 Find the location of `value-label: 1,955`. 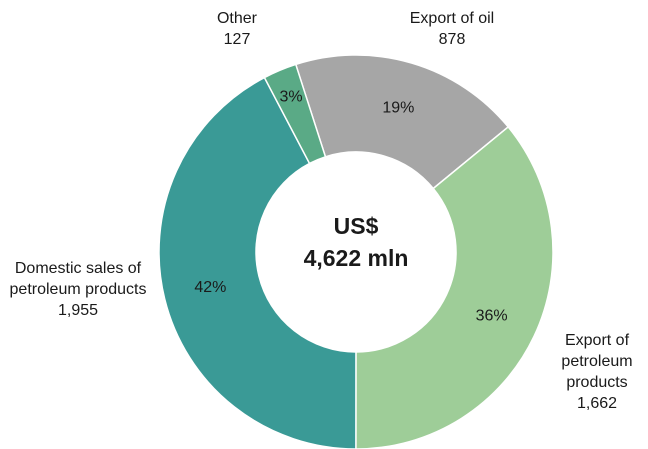

value-label: 1,955 is located at coordinates (78, 310).